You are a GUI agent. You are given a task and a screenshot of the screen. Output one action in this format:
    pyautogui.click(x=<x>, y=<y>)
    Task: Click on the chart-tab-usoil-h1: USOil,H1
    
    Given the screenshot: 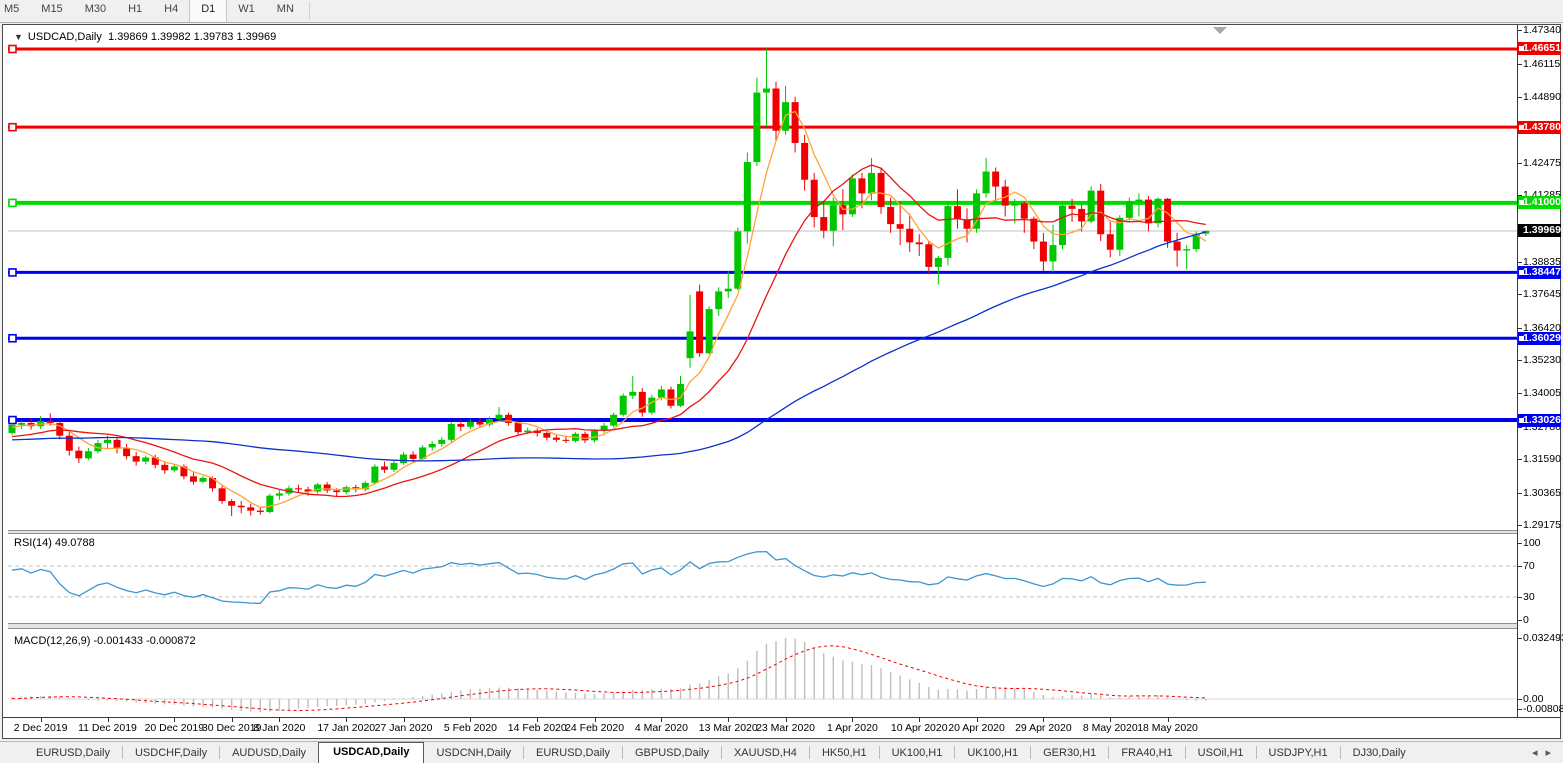 What is the action you would take?
    pyautogui.click(x=1220, y=753)
    